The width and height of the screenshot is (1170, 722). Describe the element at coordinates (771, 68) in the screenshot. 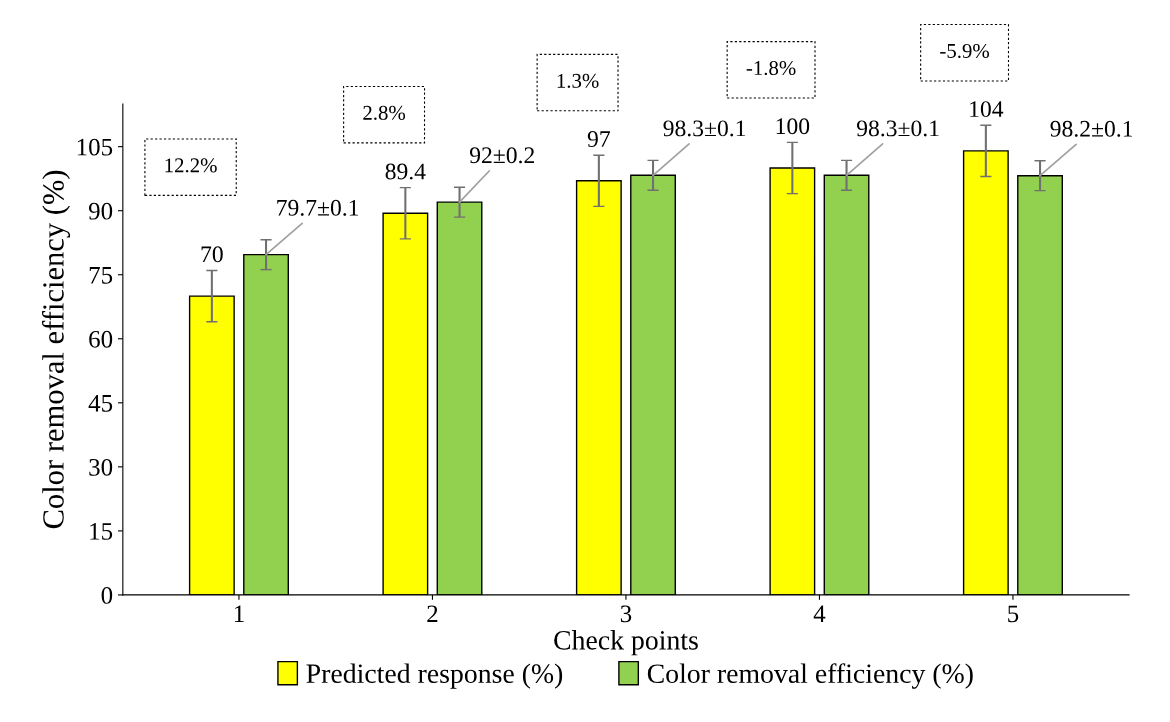

I see `text: -1.8%` at that location.